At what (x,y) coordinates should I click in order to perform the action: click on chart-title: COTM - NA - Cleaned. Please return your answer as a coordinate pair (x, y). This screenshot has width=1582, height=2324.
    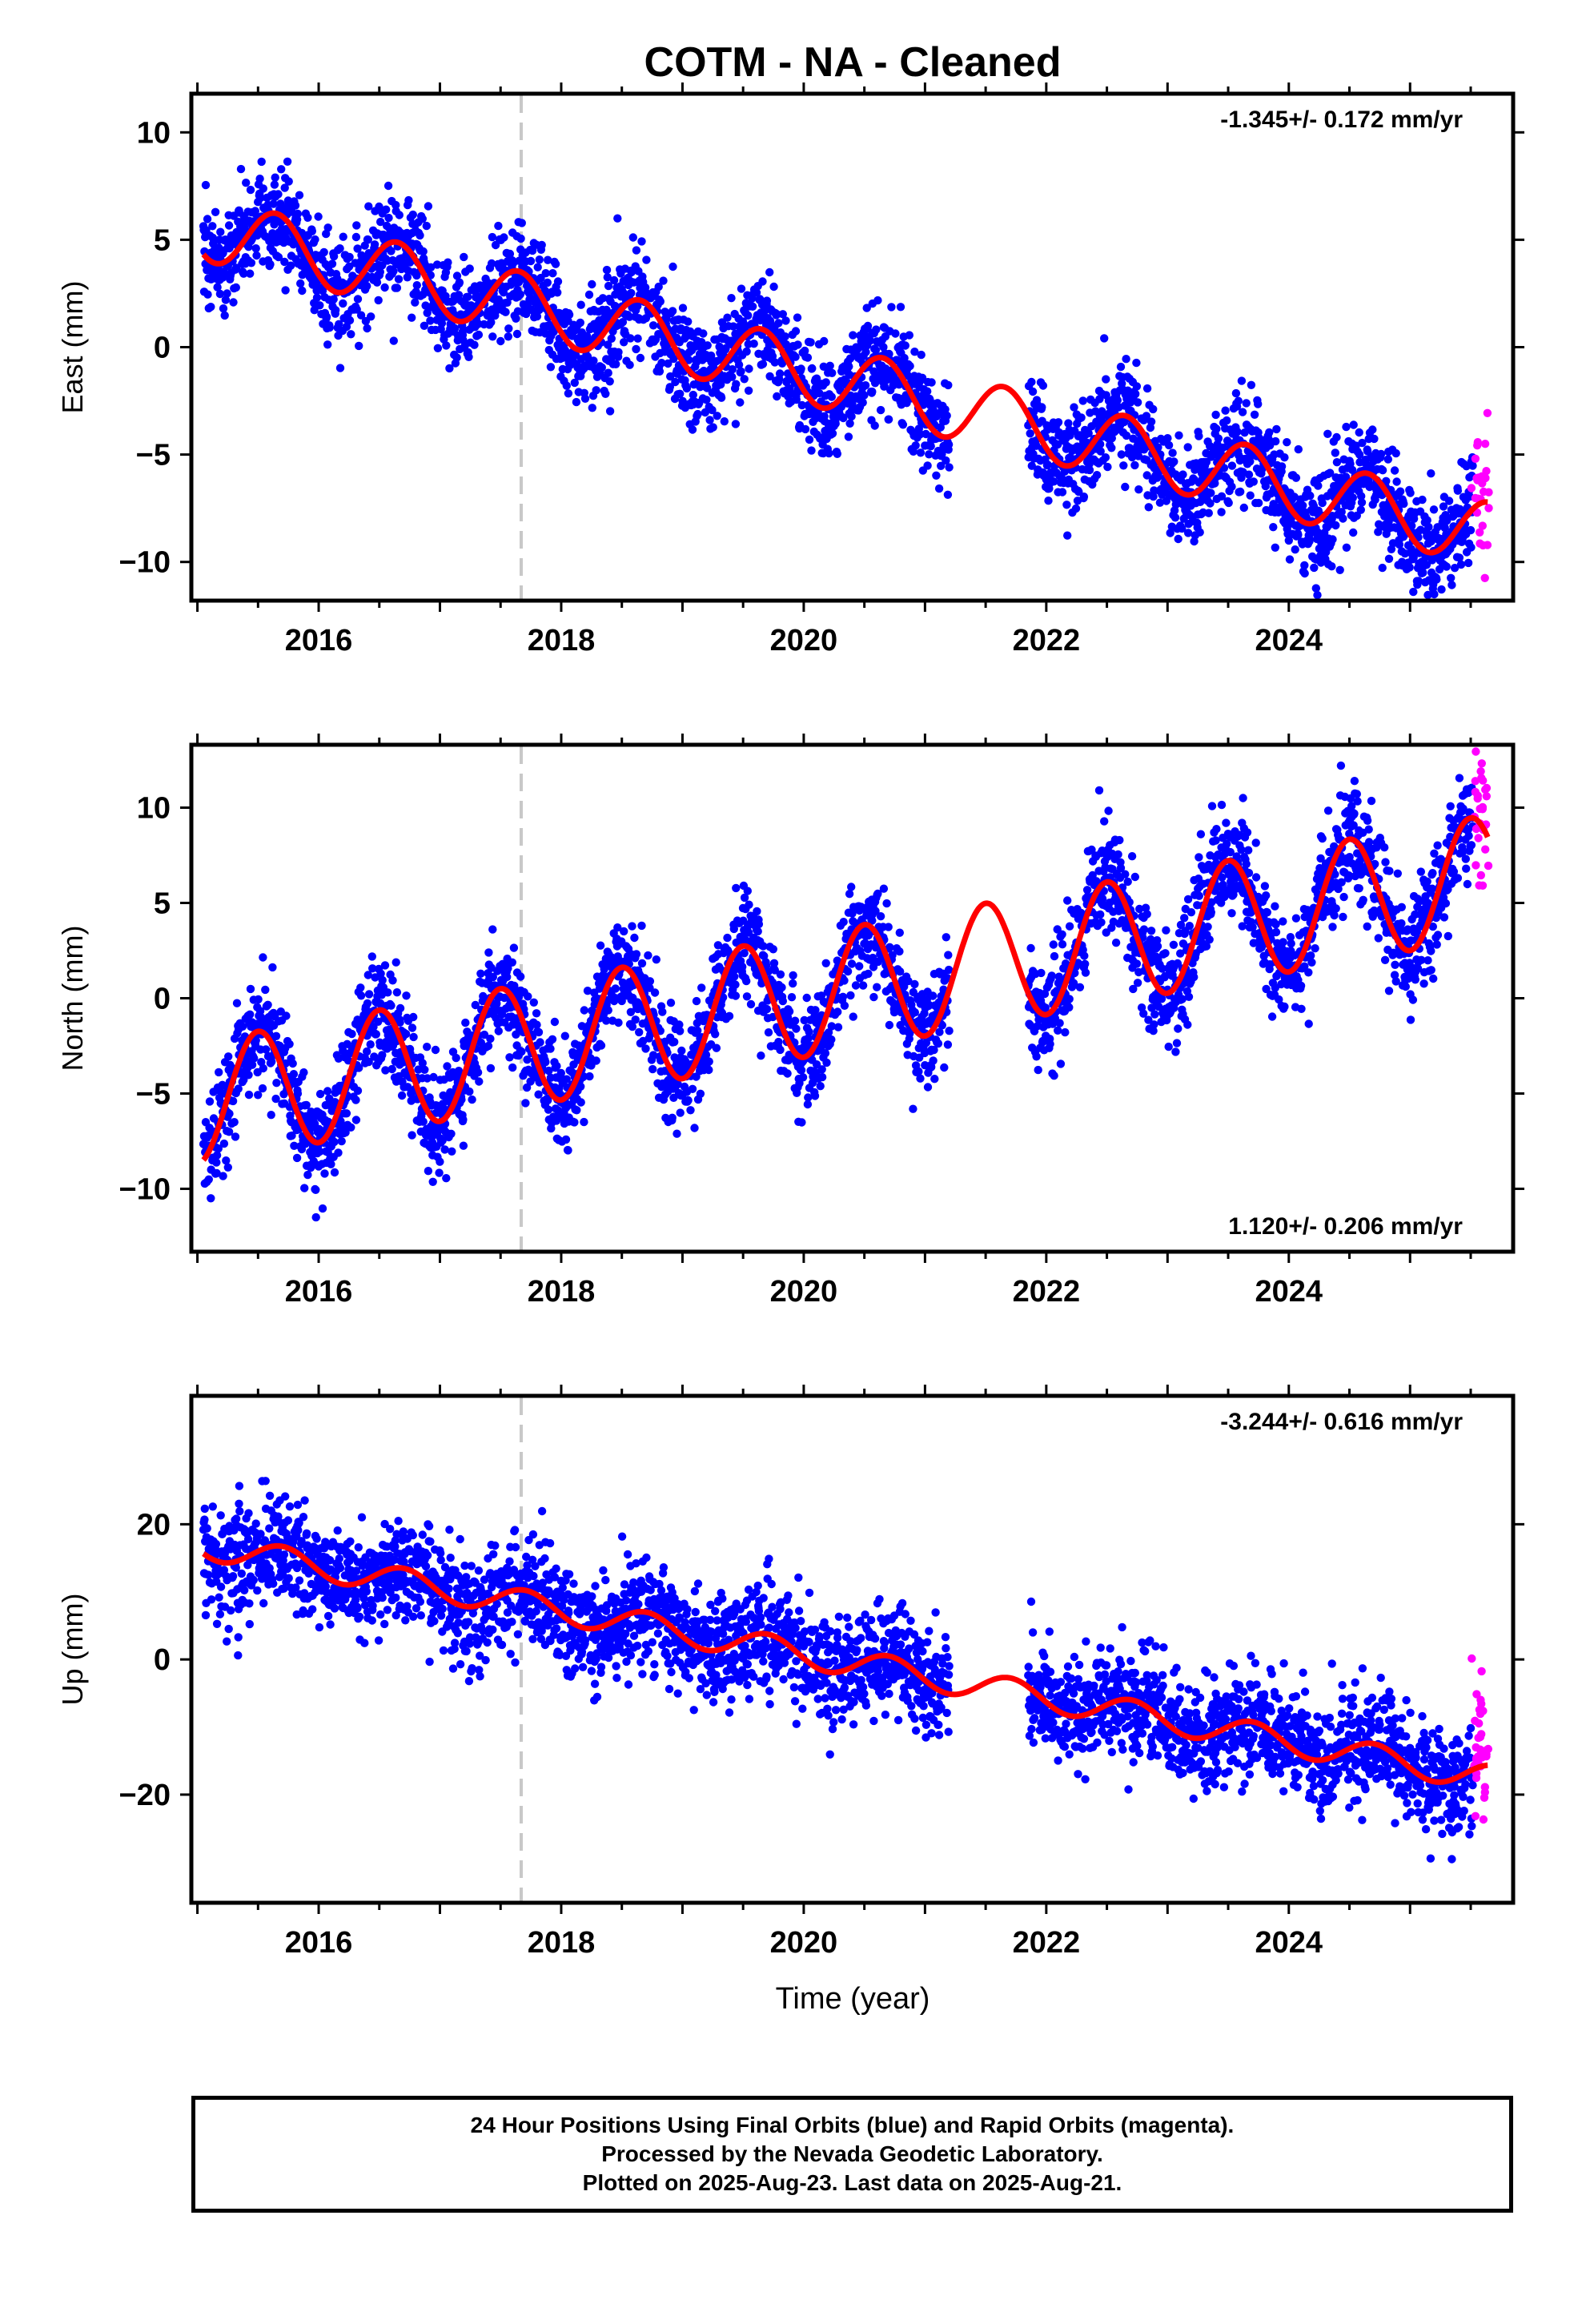
    Looking at the image, I should click on (853, 62).